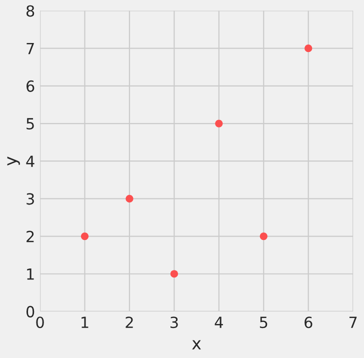  What do you see at coordinates (353, 322) in the screenshot?
I see `x-tick-label: 7` at bounding box center [353, 322].